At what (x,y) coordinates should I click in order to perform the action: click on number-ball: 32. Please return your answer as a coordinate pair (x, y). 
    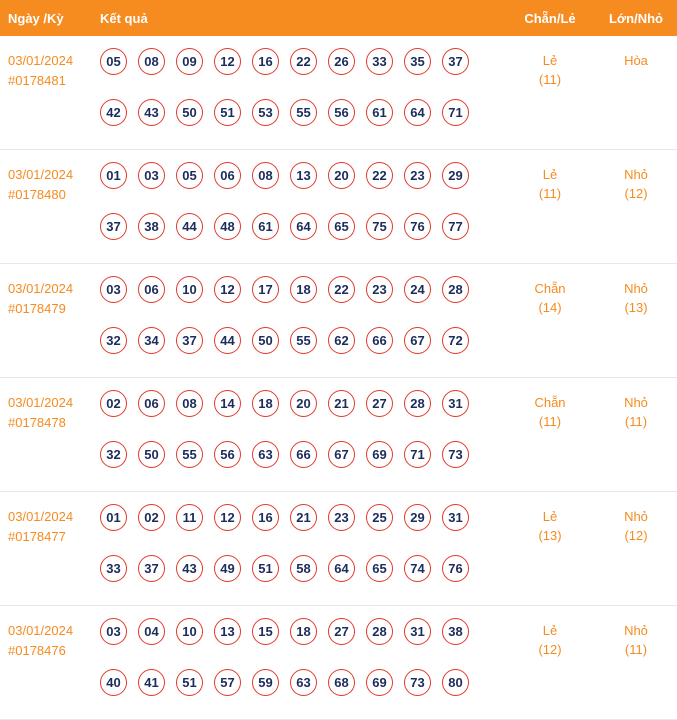
    Looking at the image, I should click on (113, 454).